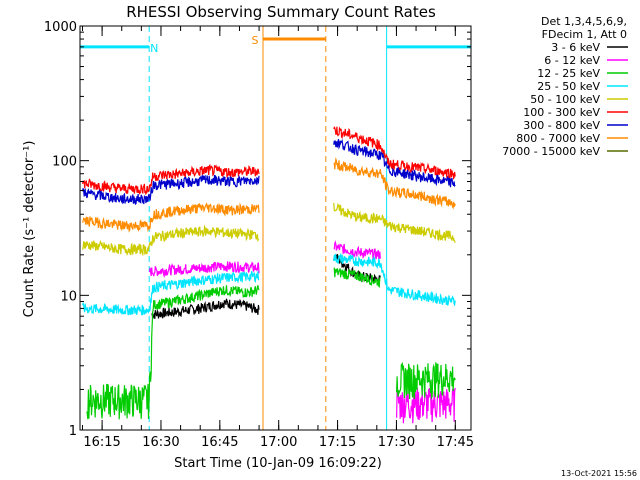  I want to click on legend-entry-label: 25 - 50 keV, so click(568, 86).